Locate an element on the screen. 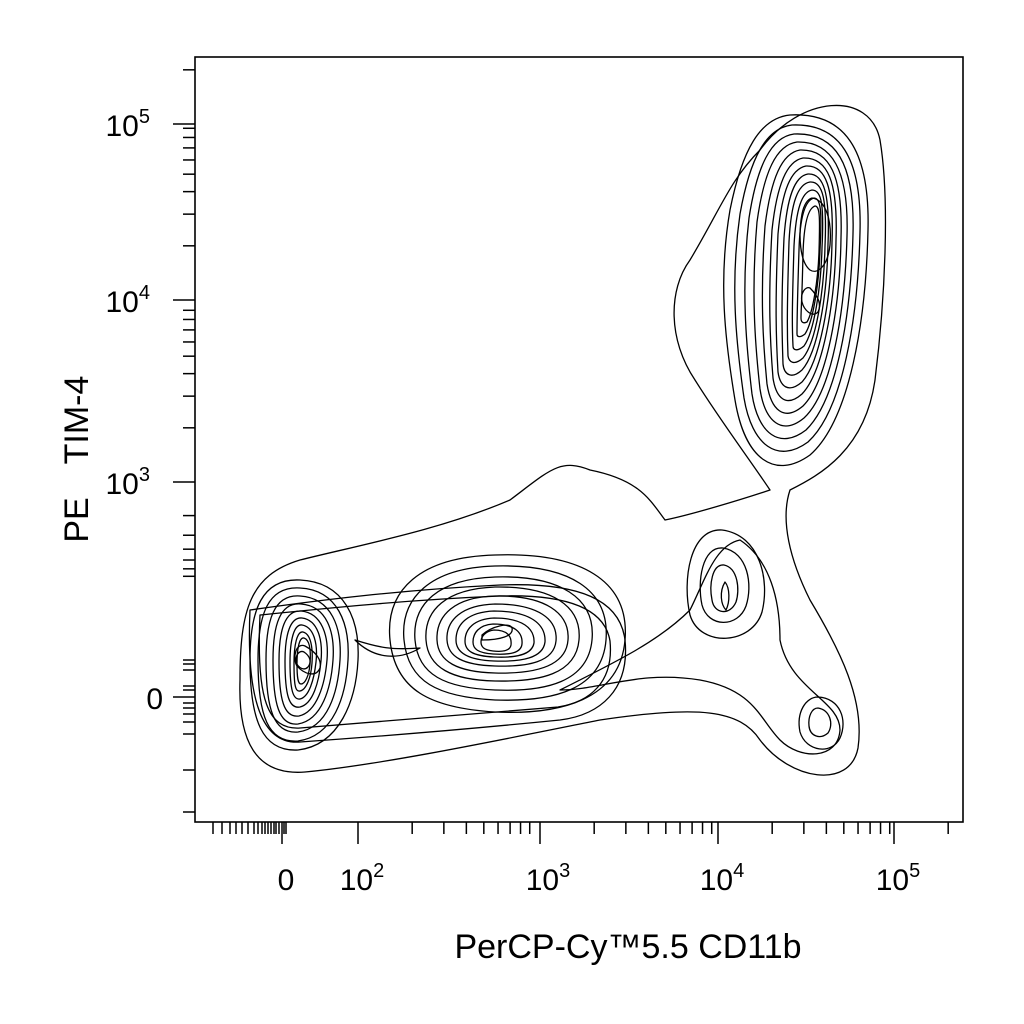 The height and width of the screenshot is (1024, 1024). contour-right-lobe is located at coordinates (700, 647).